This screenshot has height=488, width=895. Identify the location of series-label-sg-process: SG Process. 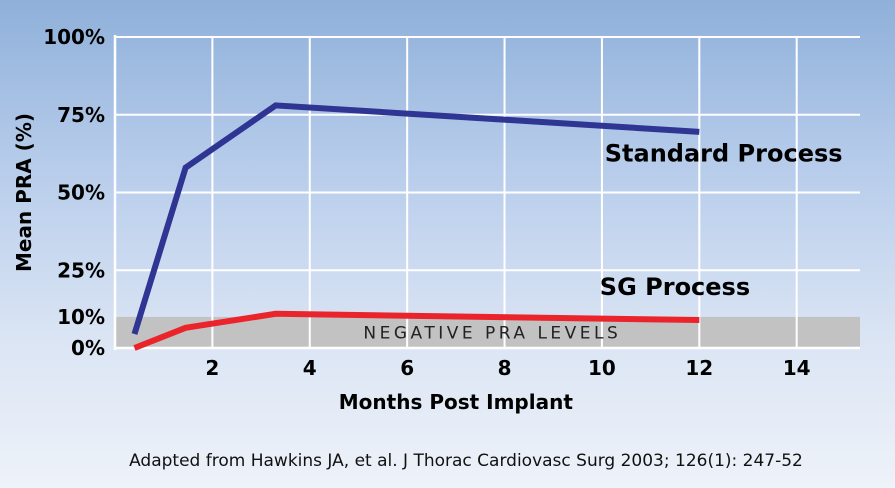
(675, 287).